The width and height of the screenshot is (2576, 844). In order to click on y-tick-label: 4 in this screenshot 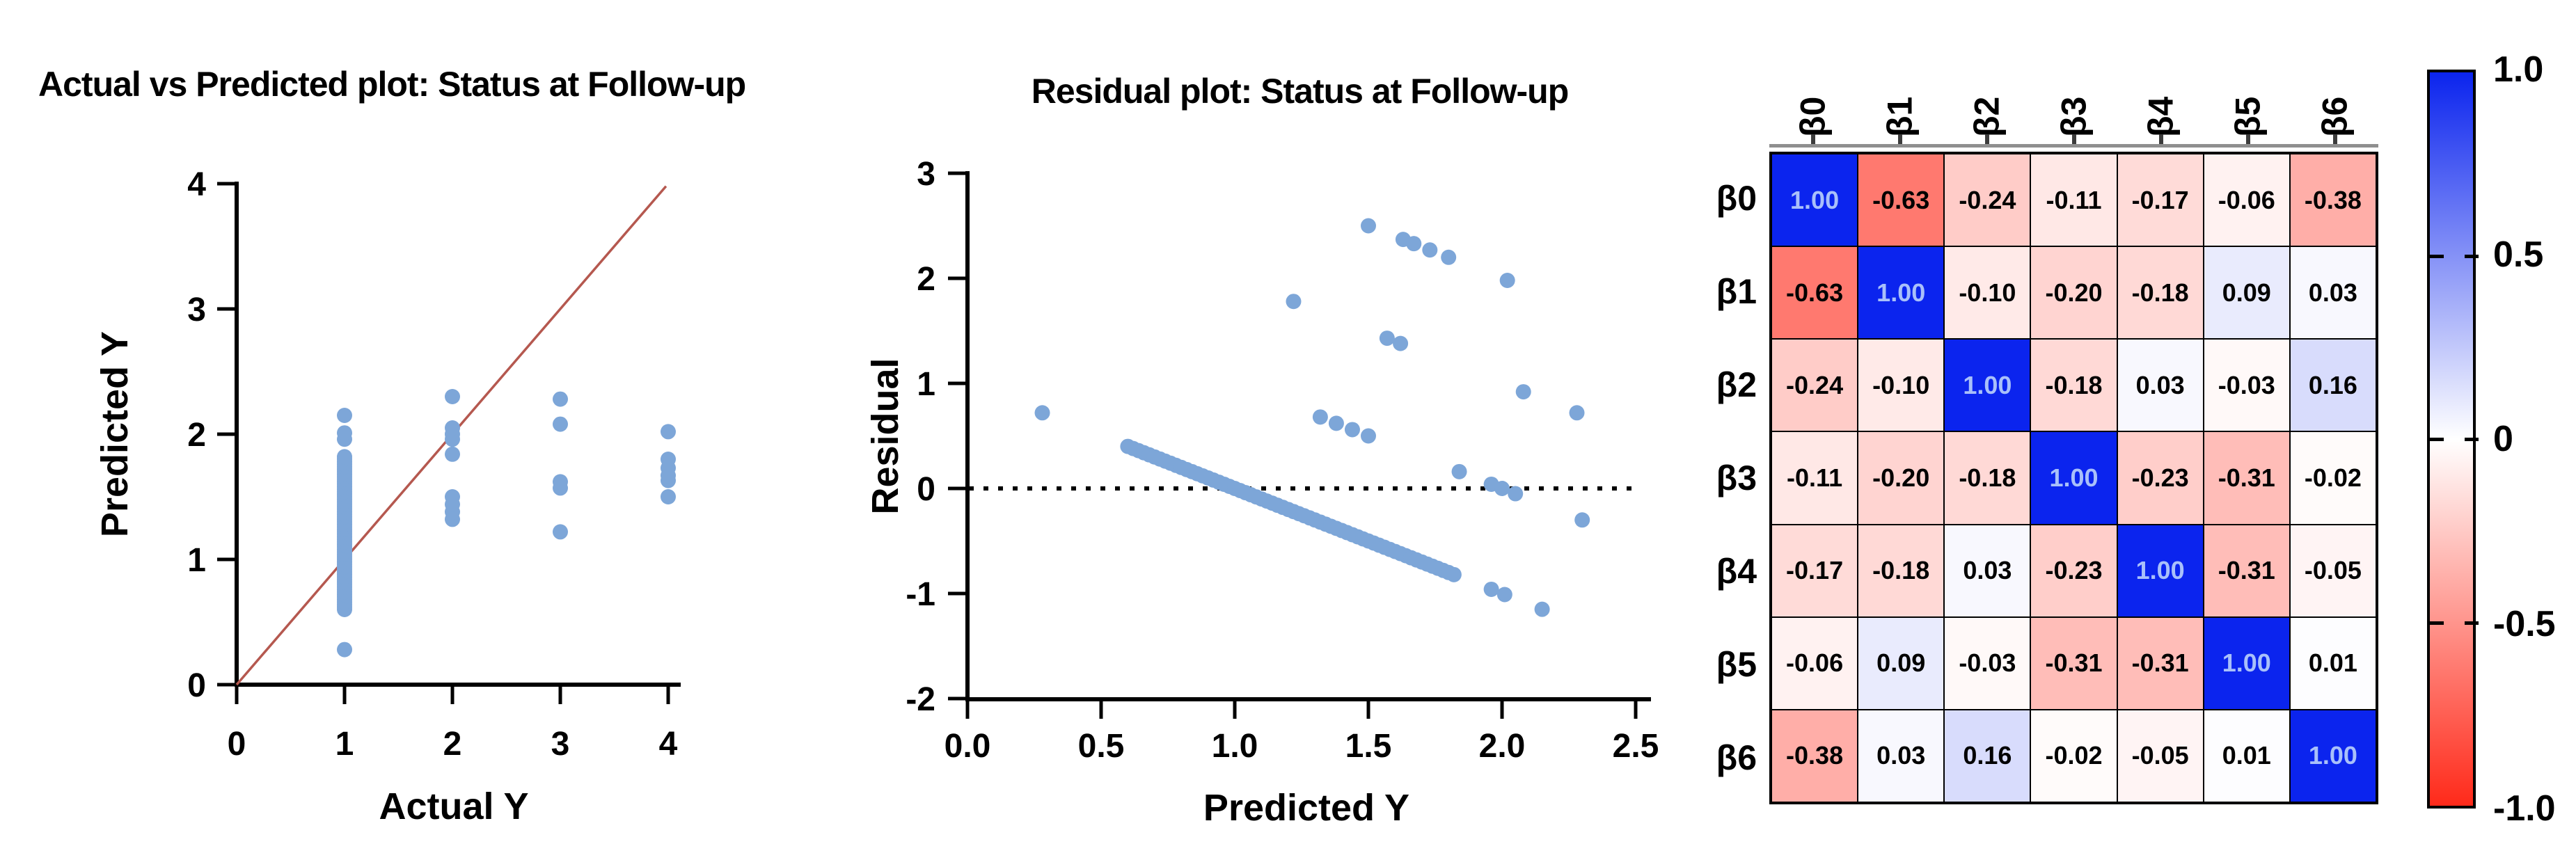, I will do `click(196, 185)`.